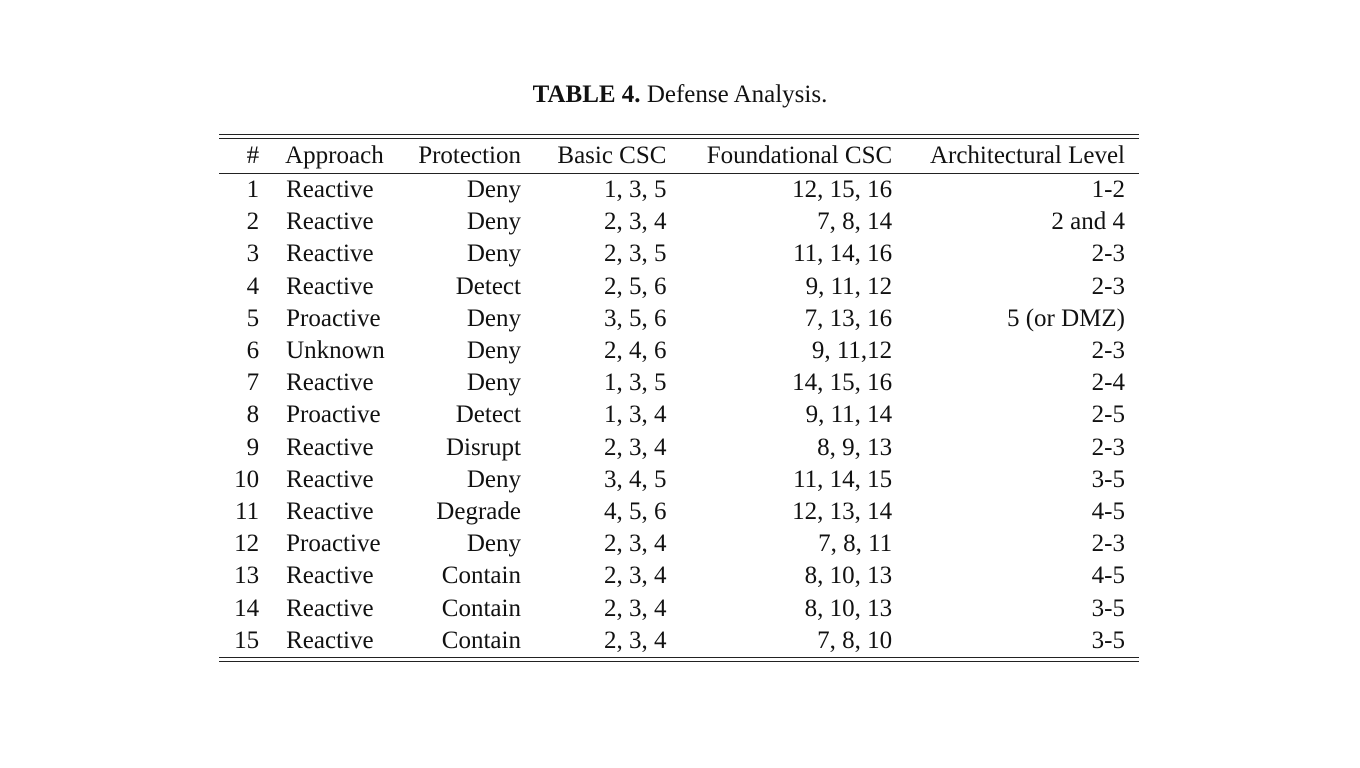  What do you see at coordinates (679, 576) in the screenshot?
I see `table-row: 13 Reactive Contain 2, 3, 4 8, 10, 13 4-5` at bounding box center [679, 576].